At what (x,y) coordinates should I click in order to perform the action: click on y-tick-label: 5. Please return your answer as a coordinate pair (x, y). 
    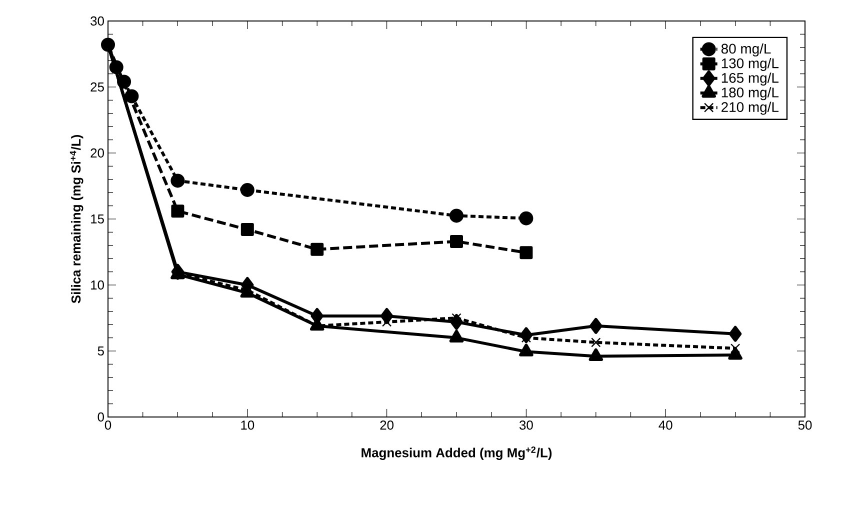
    Looking at the image, I should click on (101, 351).